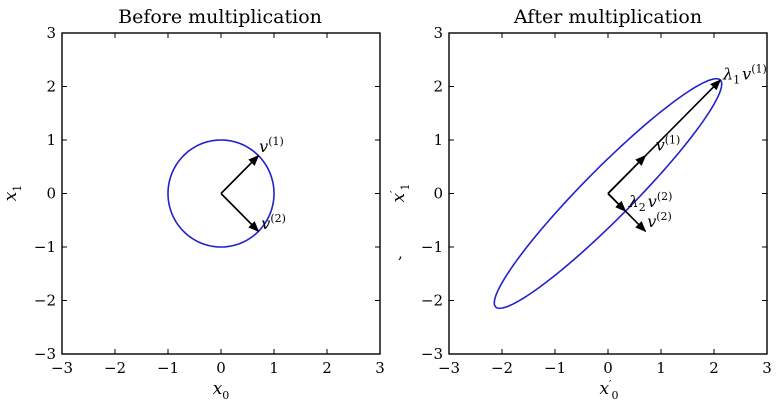 The height and width of the screenshot is (406, 776). Describe the element at coordinates (220, 17) in the screenshot. I see `chart-title: Before multiplication` at that location.